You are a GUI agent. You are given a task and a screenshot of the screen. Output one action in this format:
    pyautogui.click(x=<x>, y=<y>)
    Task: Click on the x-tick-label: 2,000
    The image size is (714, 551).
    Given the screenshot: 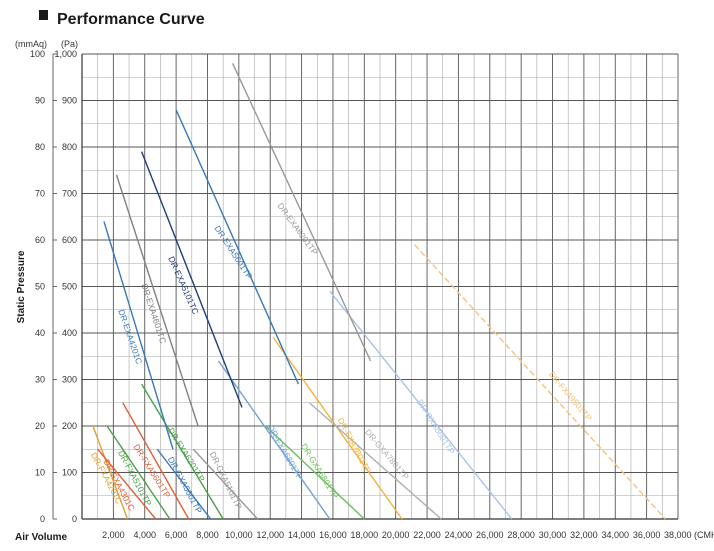 What is the action you would take?
    pyautogui.click(x=113, y=535)
    